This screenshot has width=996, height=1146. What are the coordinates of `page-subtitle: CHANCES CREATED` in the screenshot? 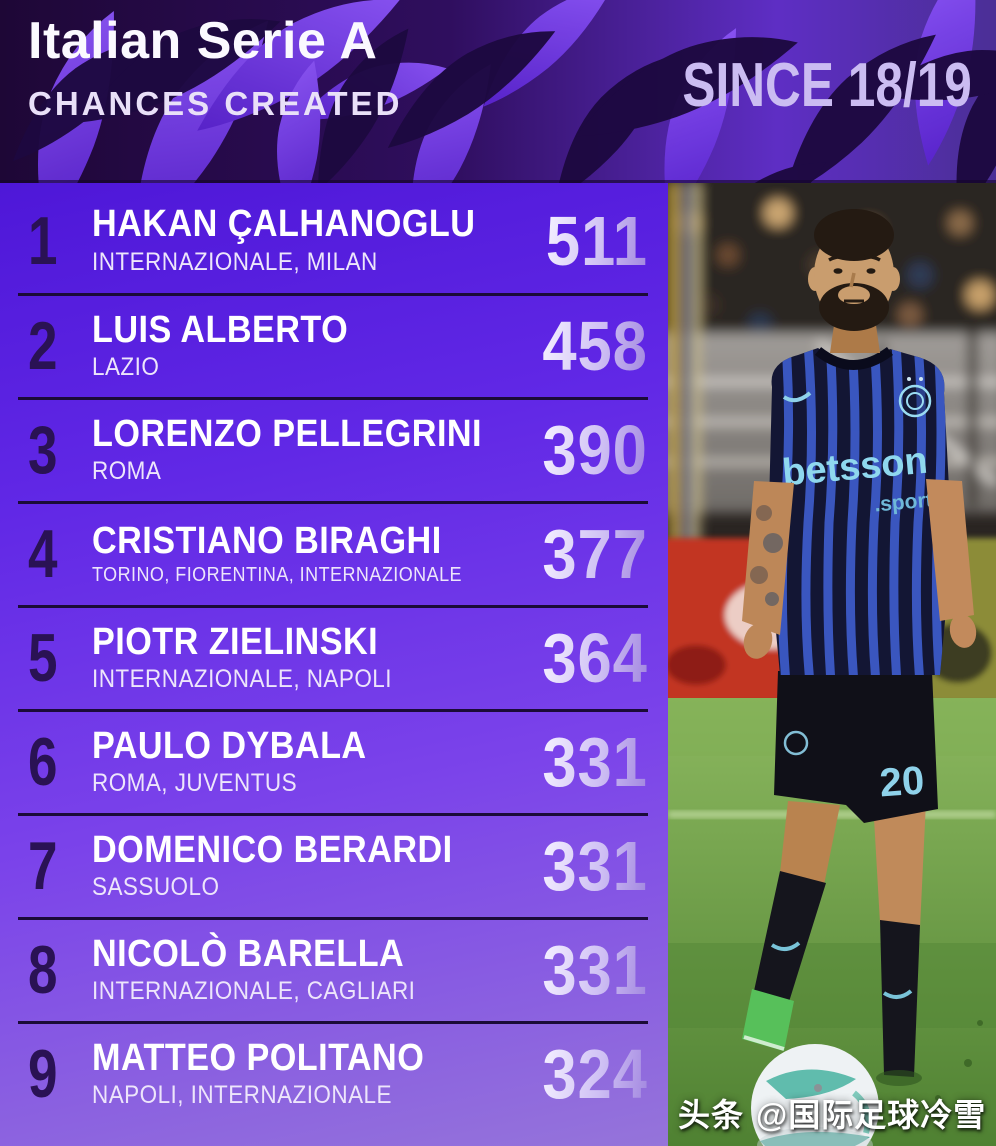 It's located at (215, 103).